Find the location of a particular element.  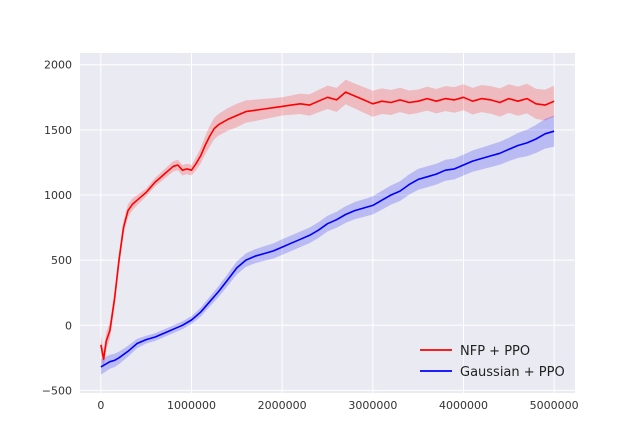

x-tick-label: 1000000 is located at coordinates (191, 405).